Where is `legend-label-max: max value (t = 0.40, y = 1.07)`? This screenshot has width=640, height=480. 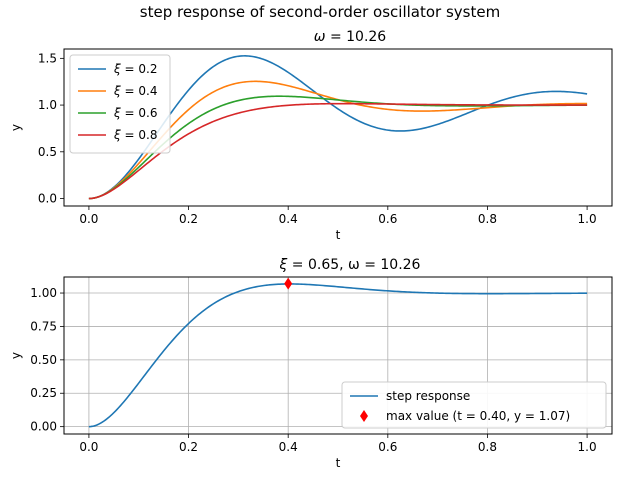
legend-label-max: max value (t = 0.40, y = 1.07) is located at coordinates (478, 416).